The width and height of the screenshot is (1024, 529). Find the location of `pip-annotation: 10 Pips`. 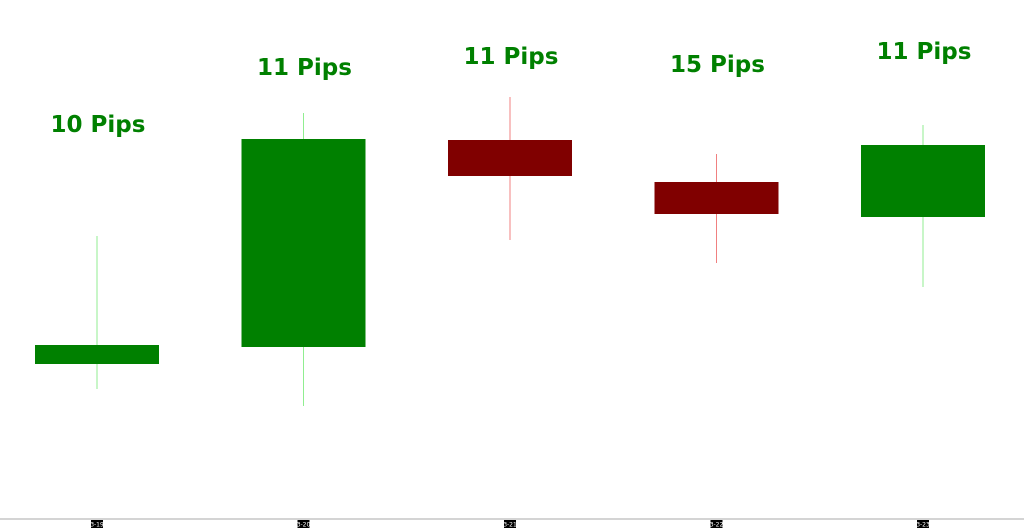

pip-annotation: 10 Pips is located at coordinates (98, 125).